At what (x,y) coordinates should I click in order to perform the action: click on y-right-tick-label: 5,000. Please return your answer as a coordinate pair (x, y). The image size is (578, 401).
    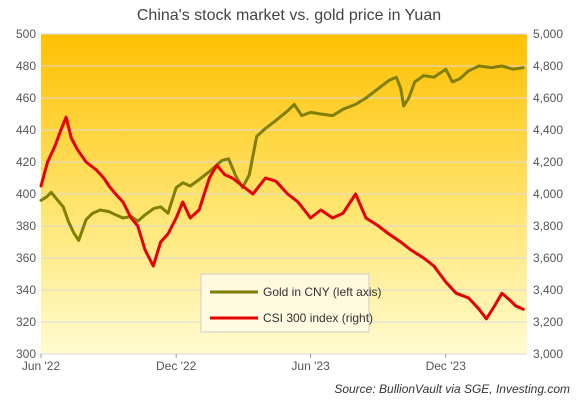
    Looking at the image, I should click on (548, 34).